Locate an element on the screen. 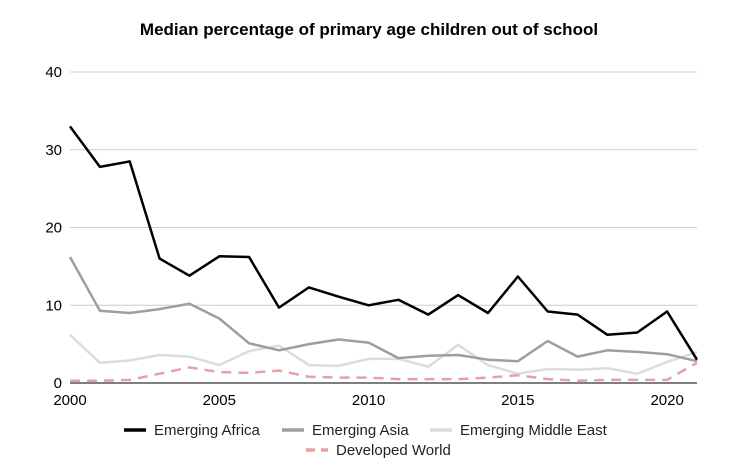  legend-item-emerging-asia: Emerging Asia is located at coordinates (345, 430).